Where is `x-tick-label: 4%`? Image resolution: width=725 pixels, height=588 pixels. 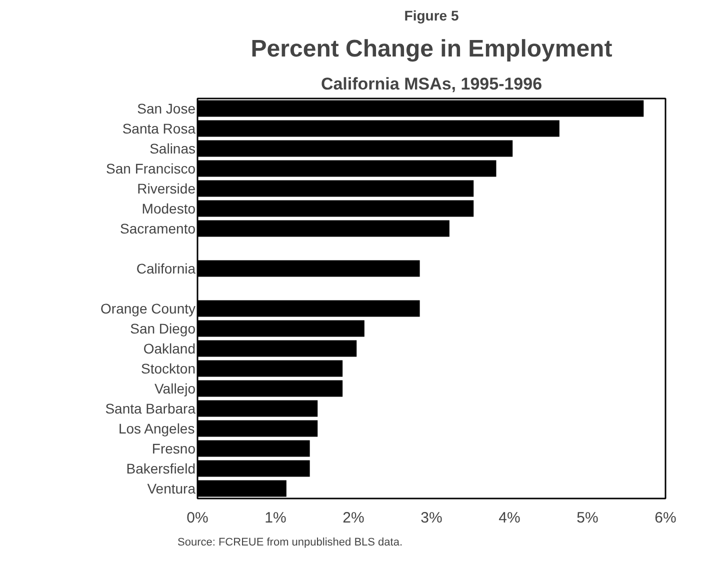 x-tick-label: 4% is located at coordinates (509, 518).